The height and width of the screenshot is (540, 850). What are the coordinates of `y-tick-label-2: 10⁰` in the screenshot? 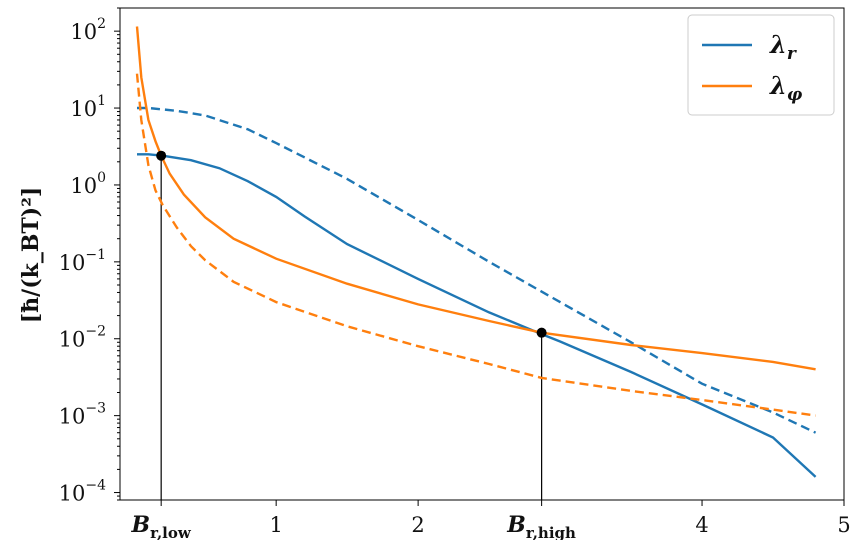 It's located at (88, 184).